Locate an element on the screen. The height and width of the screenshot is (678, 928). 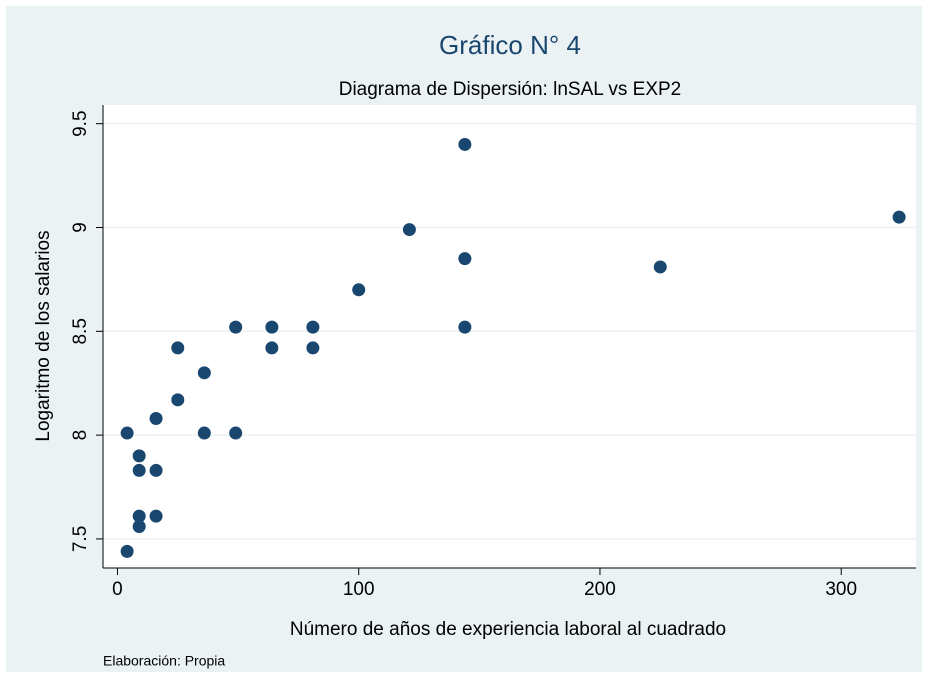
chart-subtitle: Diagrama de Dispersión: lnSAL vs EXP2 is located at coordinates (510, 89).